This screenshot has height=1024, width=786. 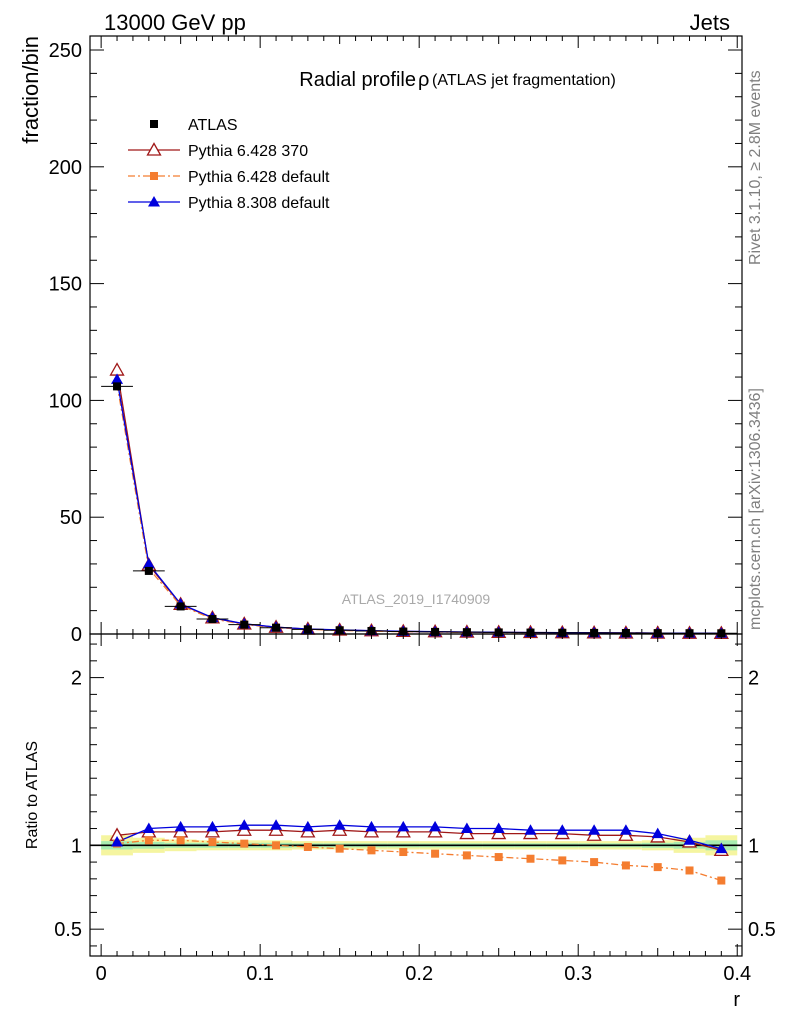 What do you see at coordinates (65, 285) in the screenshot?
I see `y-tick-label: 150` at bounding box center [65, 285].